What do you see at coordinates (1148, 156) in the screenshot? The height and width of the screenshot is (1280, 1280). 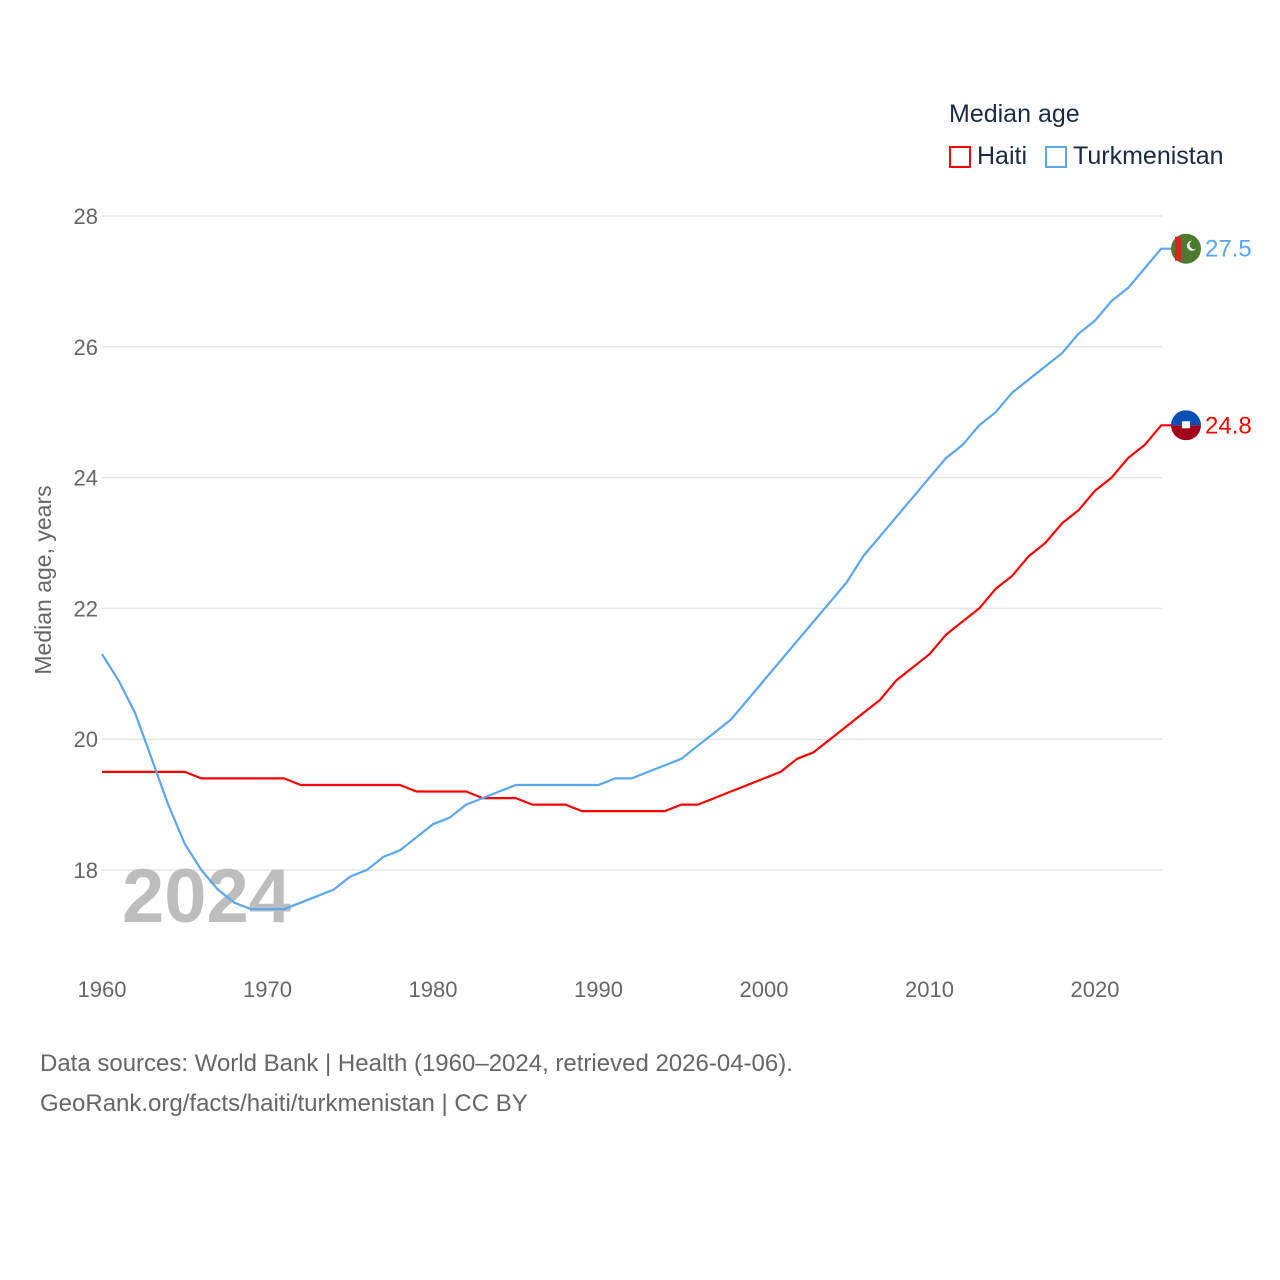 I see `legend-label-turkmenistan: Turkmenistan` at bounding box center [1148, 156].